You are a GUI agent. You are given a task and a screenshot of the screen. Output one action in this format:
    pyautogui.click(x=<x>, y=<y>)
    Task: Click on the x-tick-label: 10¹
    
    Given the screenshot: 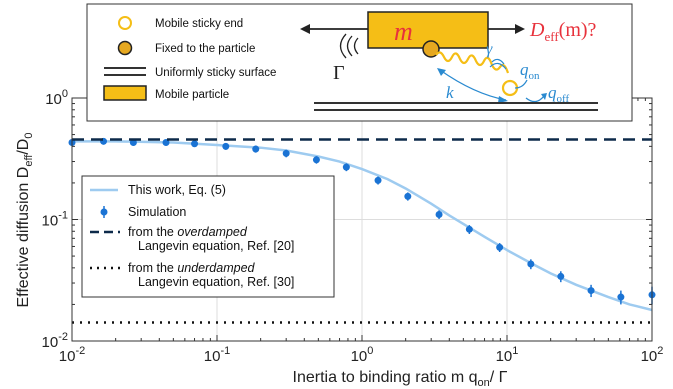 What is the action you would take?
    pyautogui.click(x=507, y=355)
    